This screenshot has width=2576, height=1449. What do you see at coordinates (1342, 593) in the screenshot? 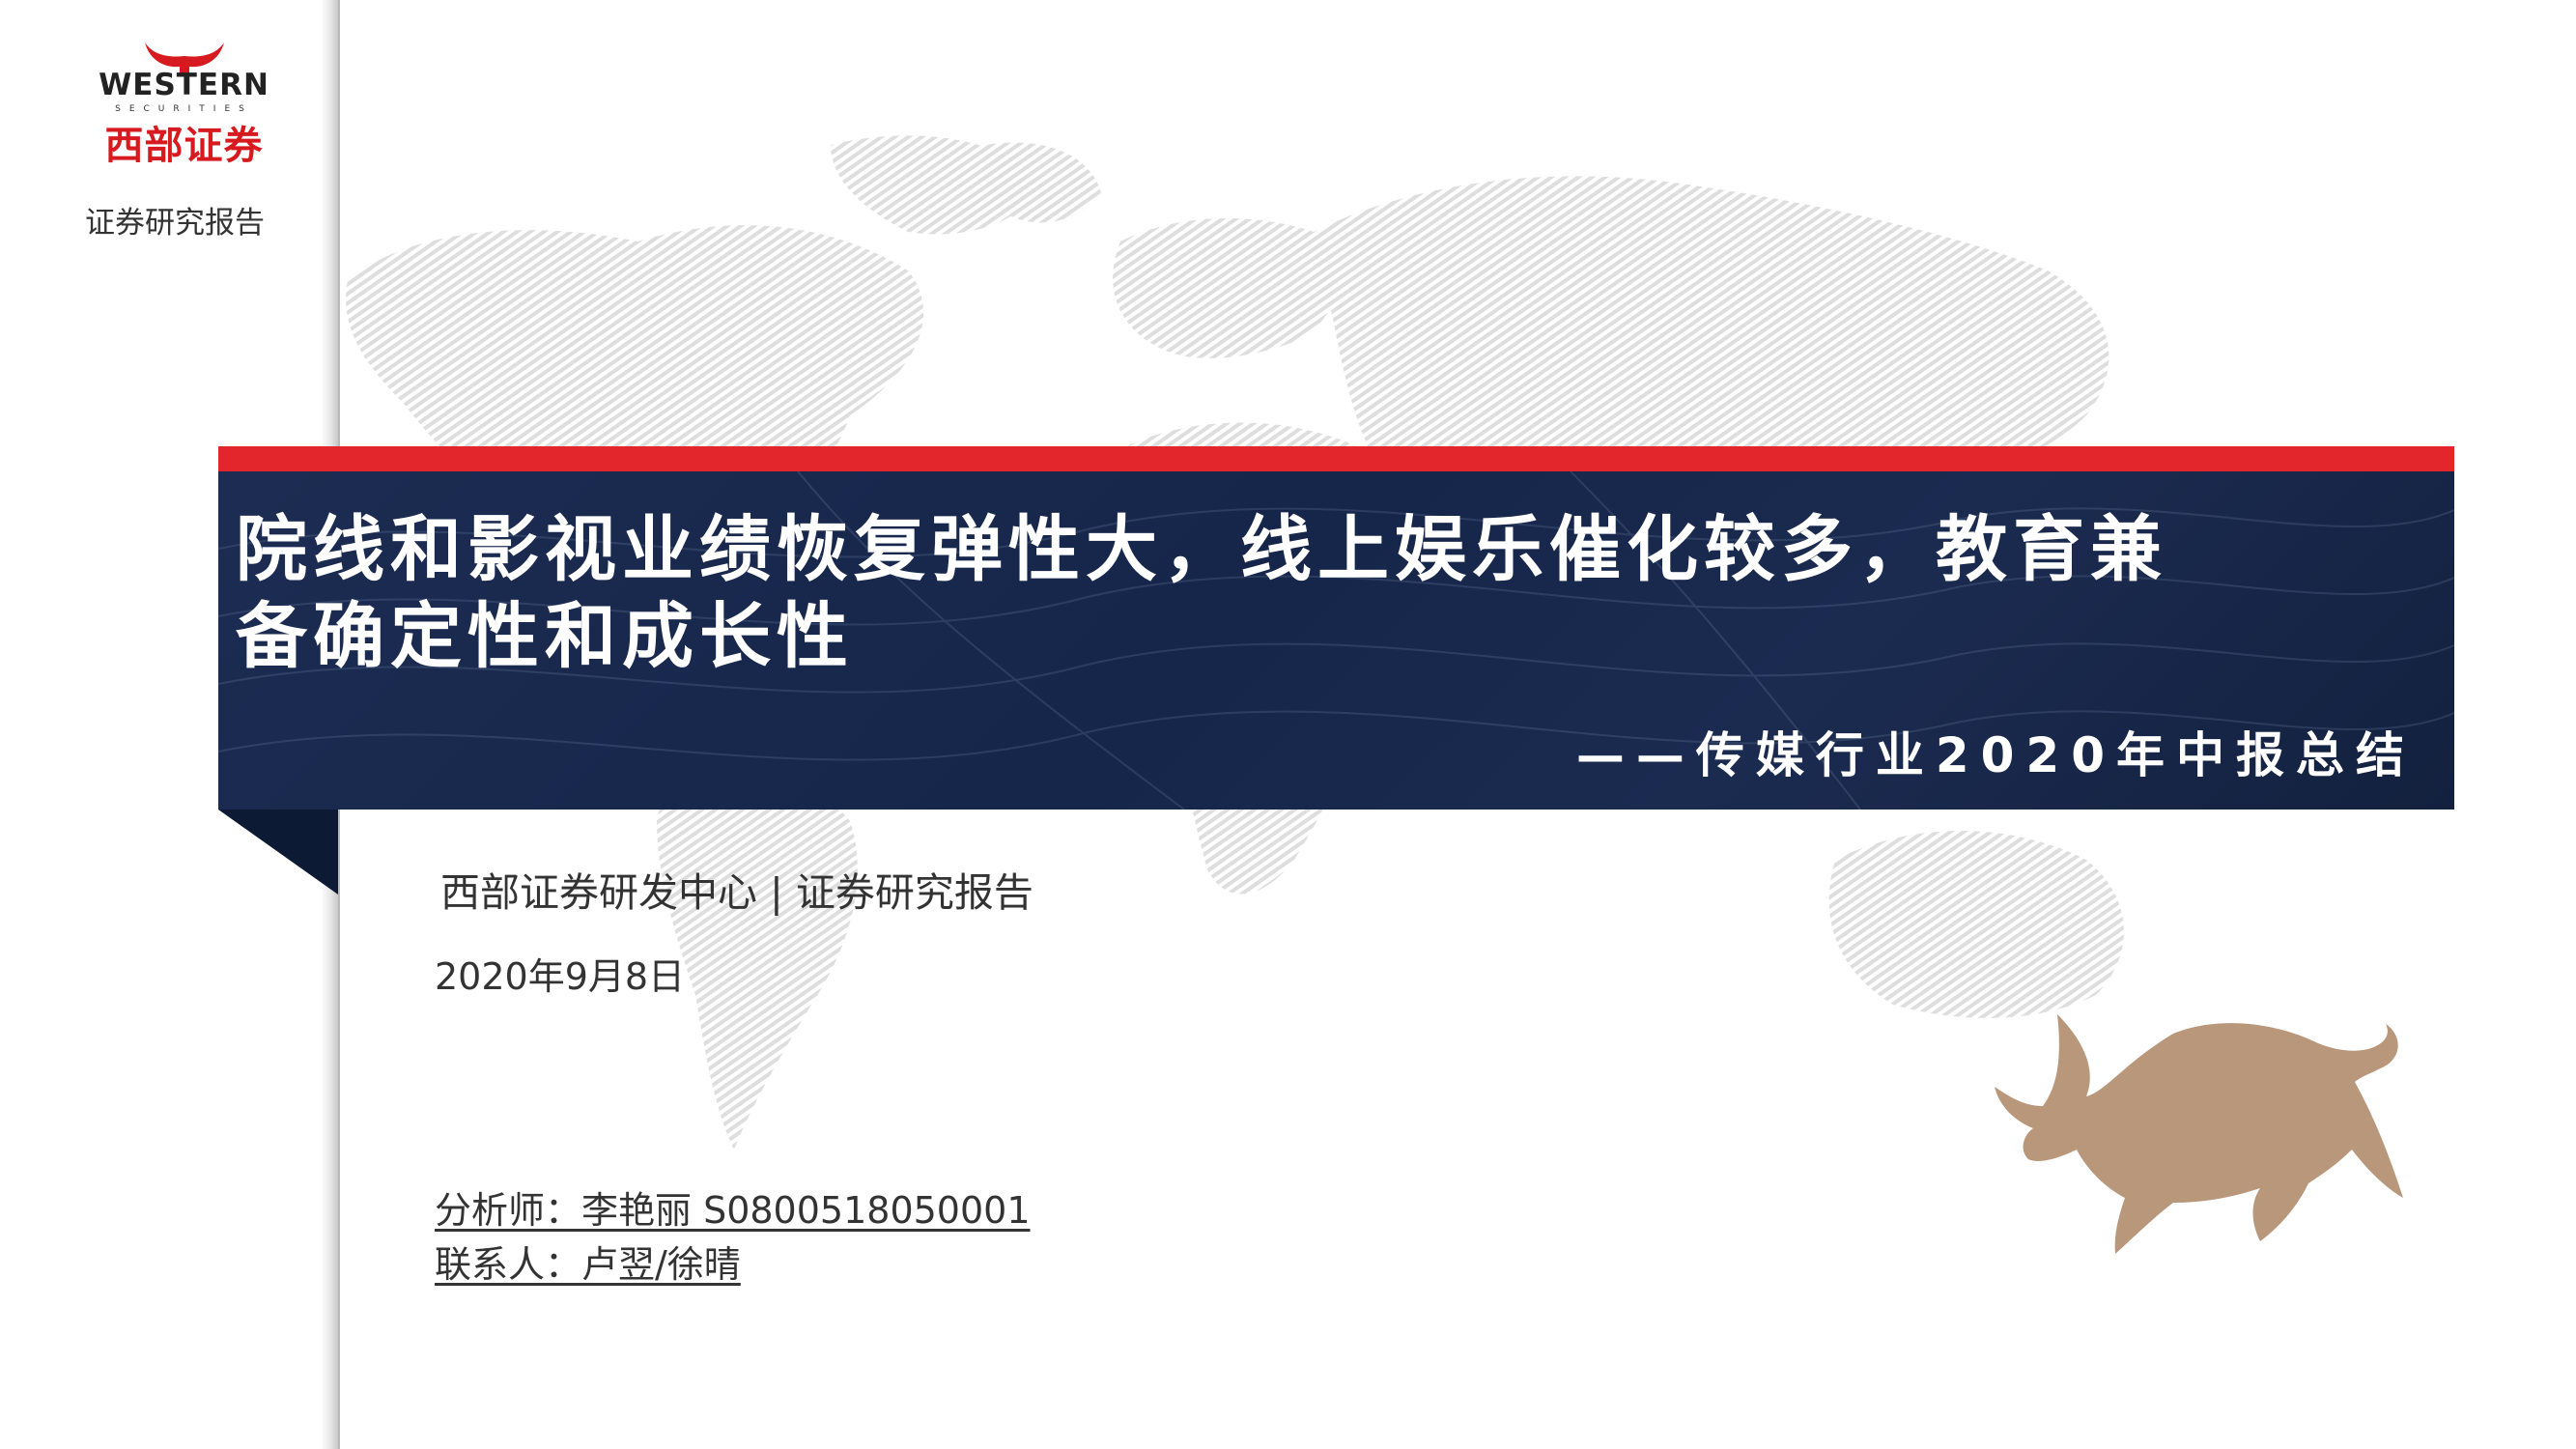
I see `report-title: 院线和影视业绩恢复弹性大，线上娱乐催化较多，教育兼 备确定性和成长性` at bounding box center [1342, 593].